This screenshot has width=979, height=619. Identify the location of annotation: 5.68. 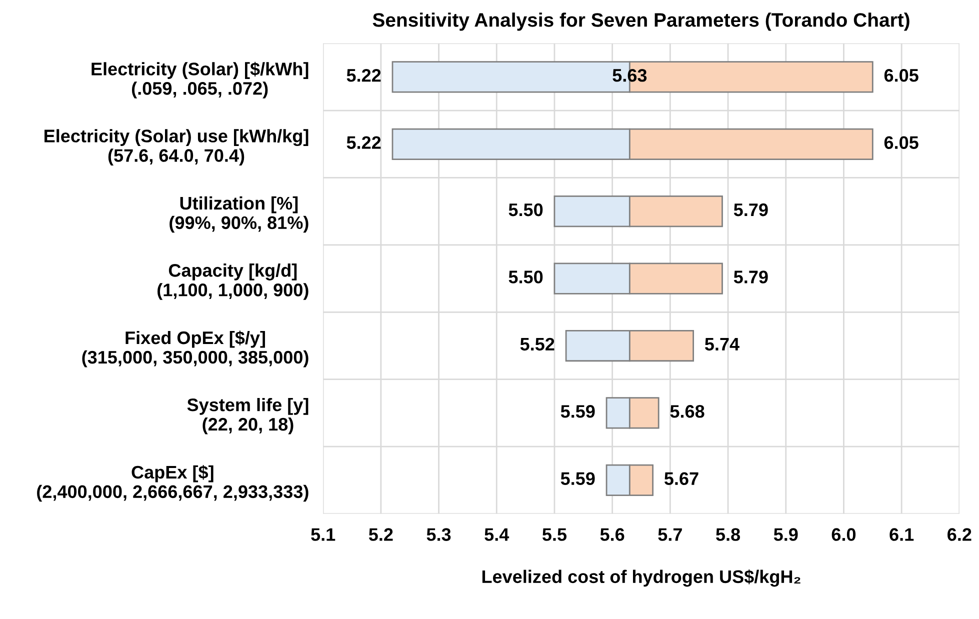
(687, 411).